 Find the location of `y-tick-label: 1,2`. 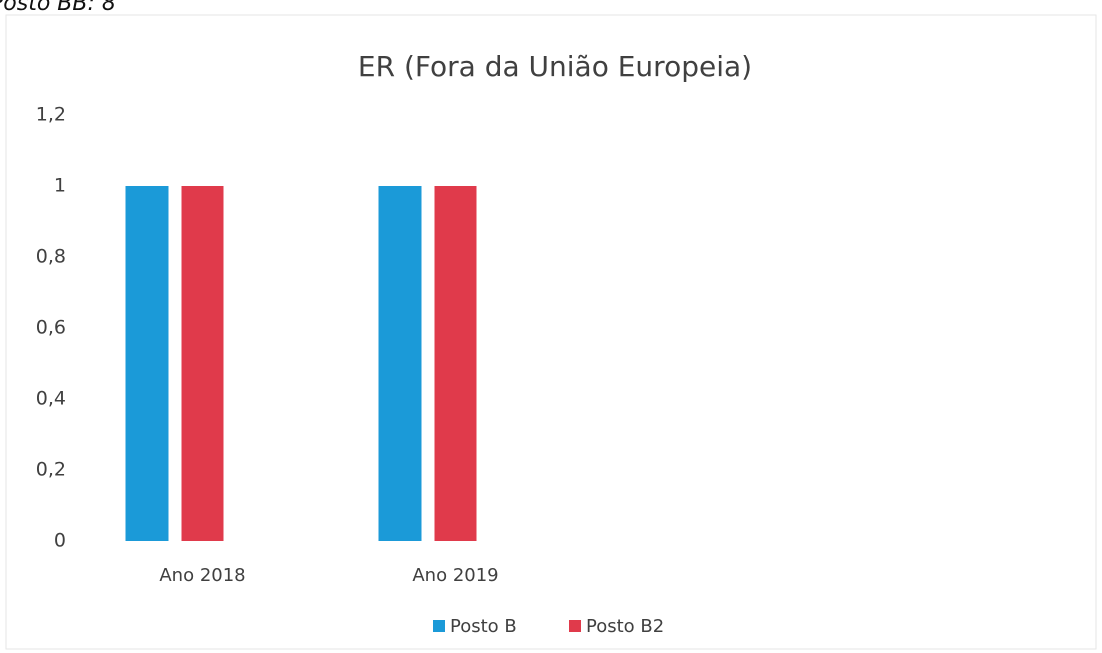

y-tick-label: 1,2 is located at coordinates (51, 115).